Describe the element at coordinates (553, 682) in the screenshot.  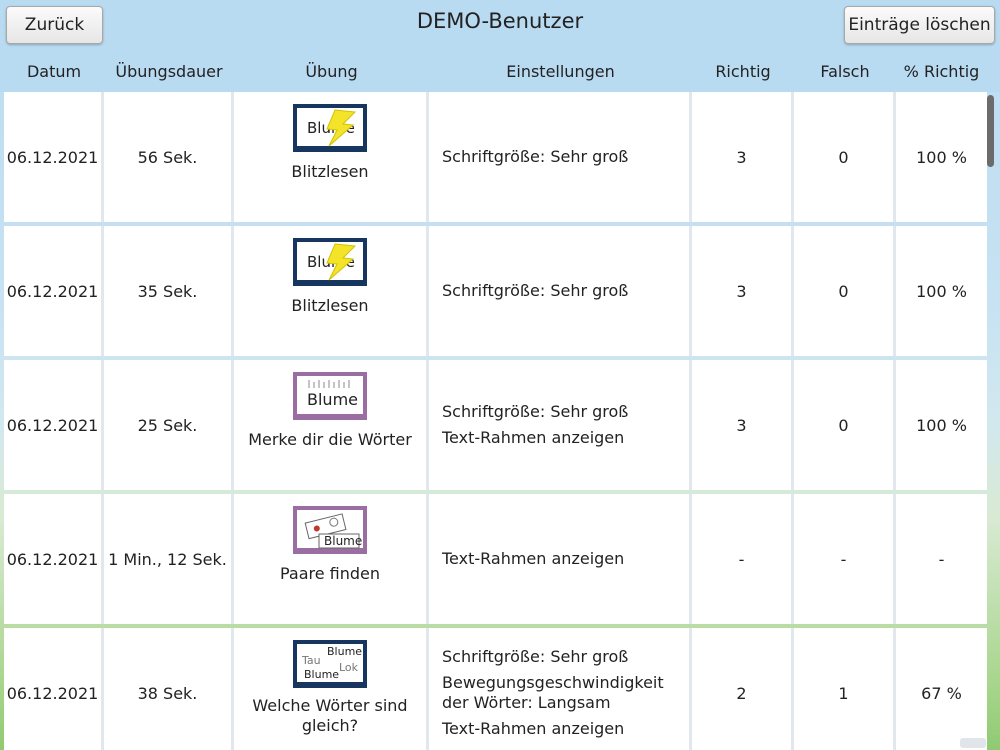
I see `setting-line: Bewegungsgeschwindigkeit` at that location.